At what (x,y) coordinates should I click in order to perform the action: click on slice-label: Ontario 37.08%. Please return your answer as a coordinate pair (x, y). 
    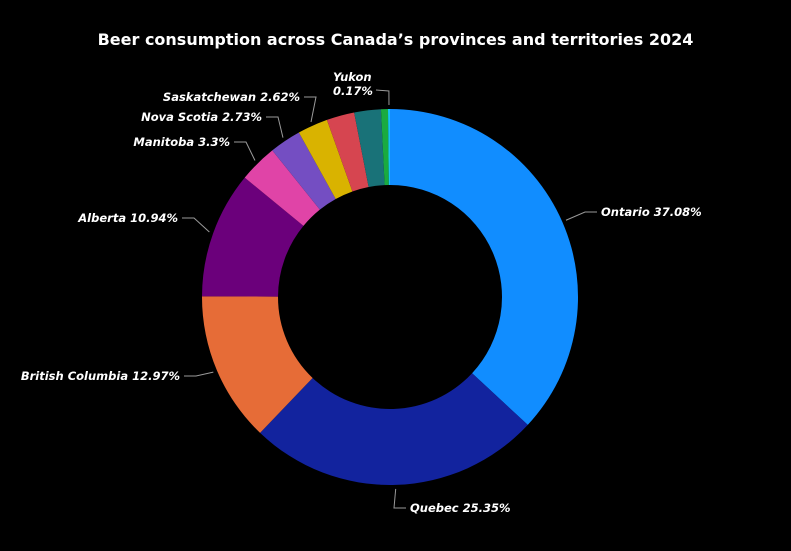
    Looking at the image, I should click on (651, 212).